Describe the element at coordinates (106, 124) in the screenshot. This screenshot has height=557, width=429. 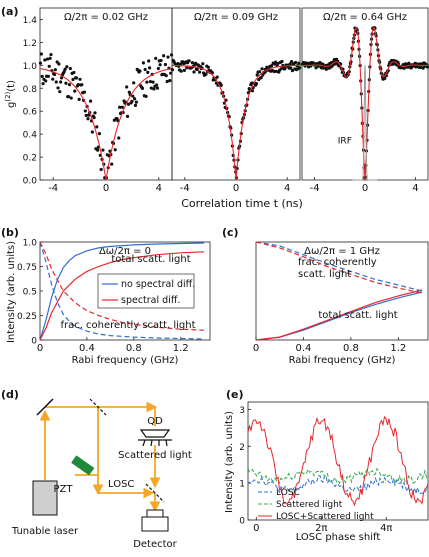
I see `fit-line-a1` at that location.